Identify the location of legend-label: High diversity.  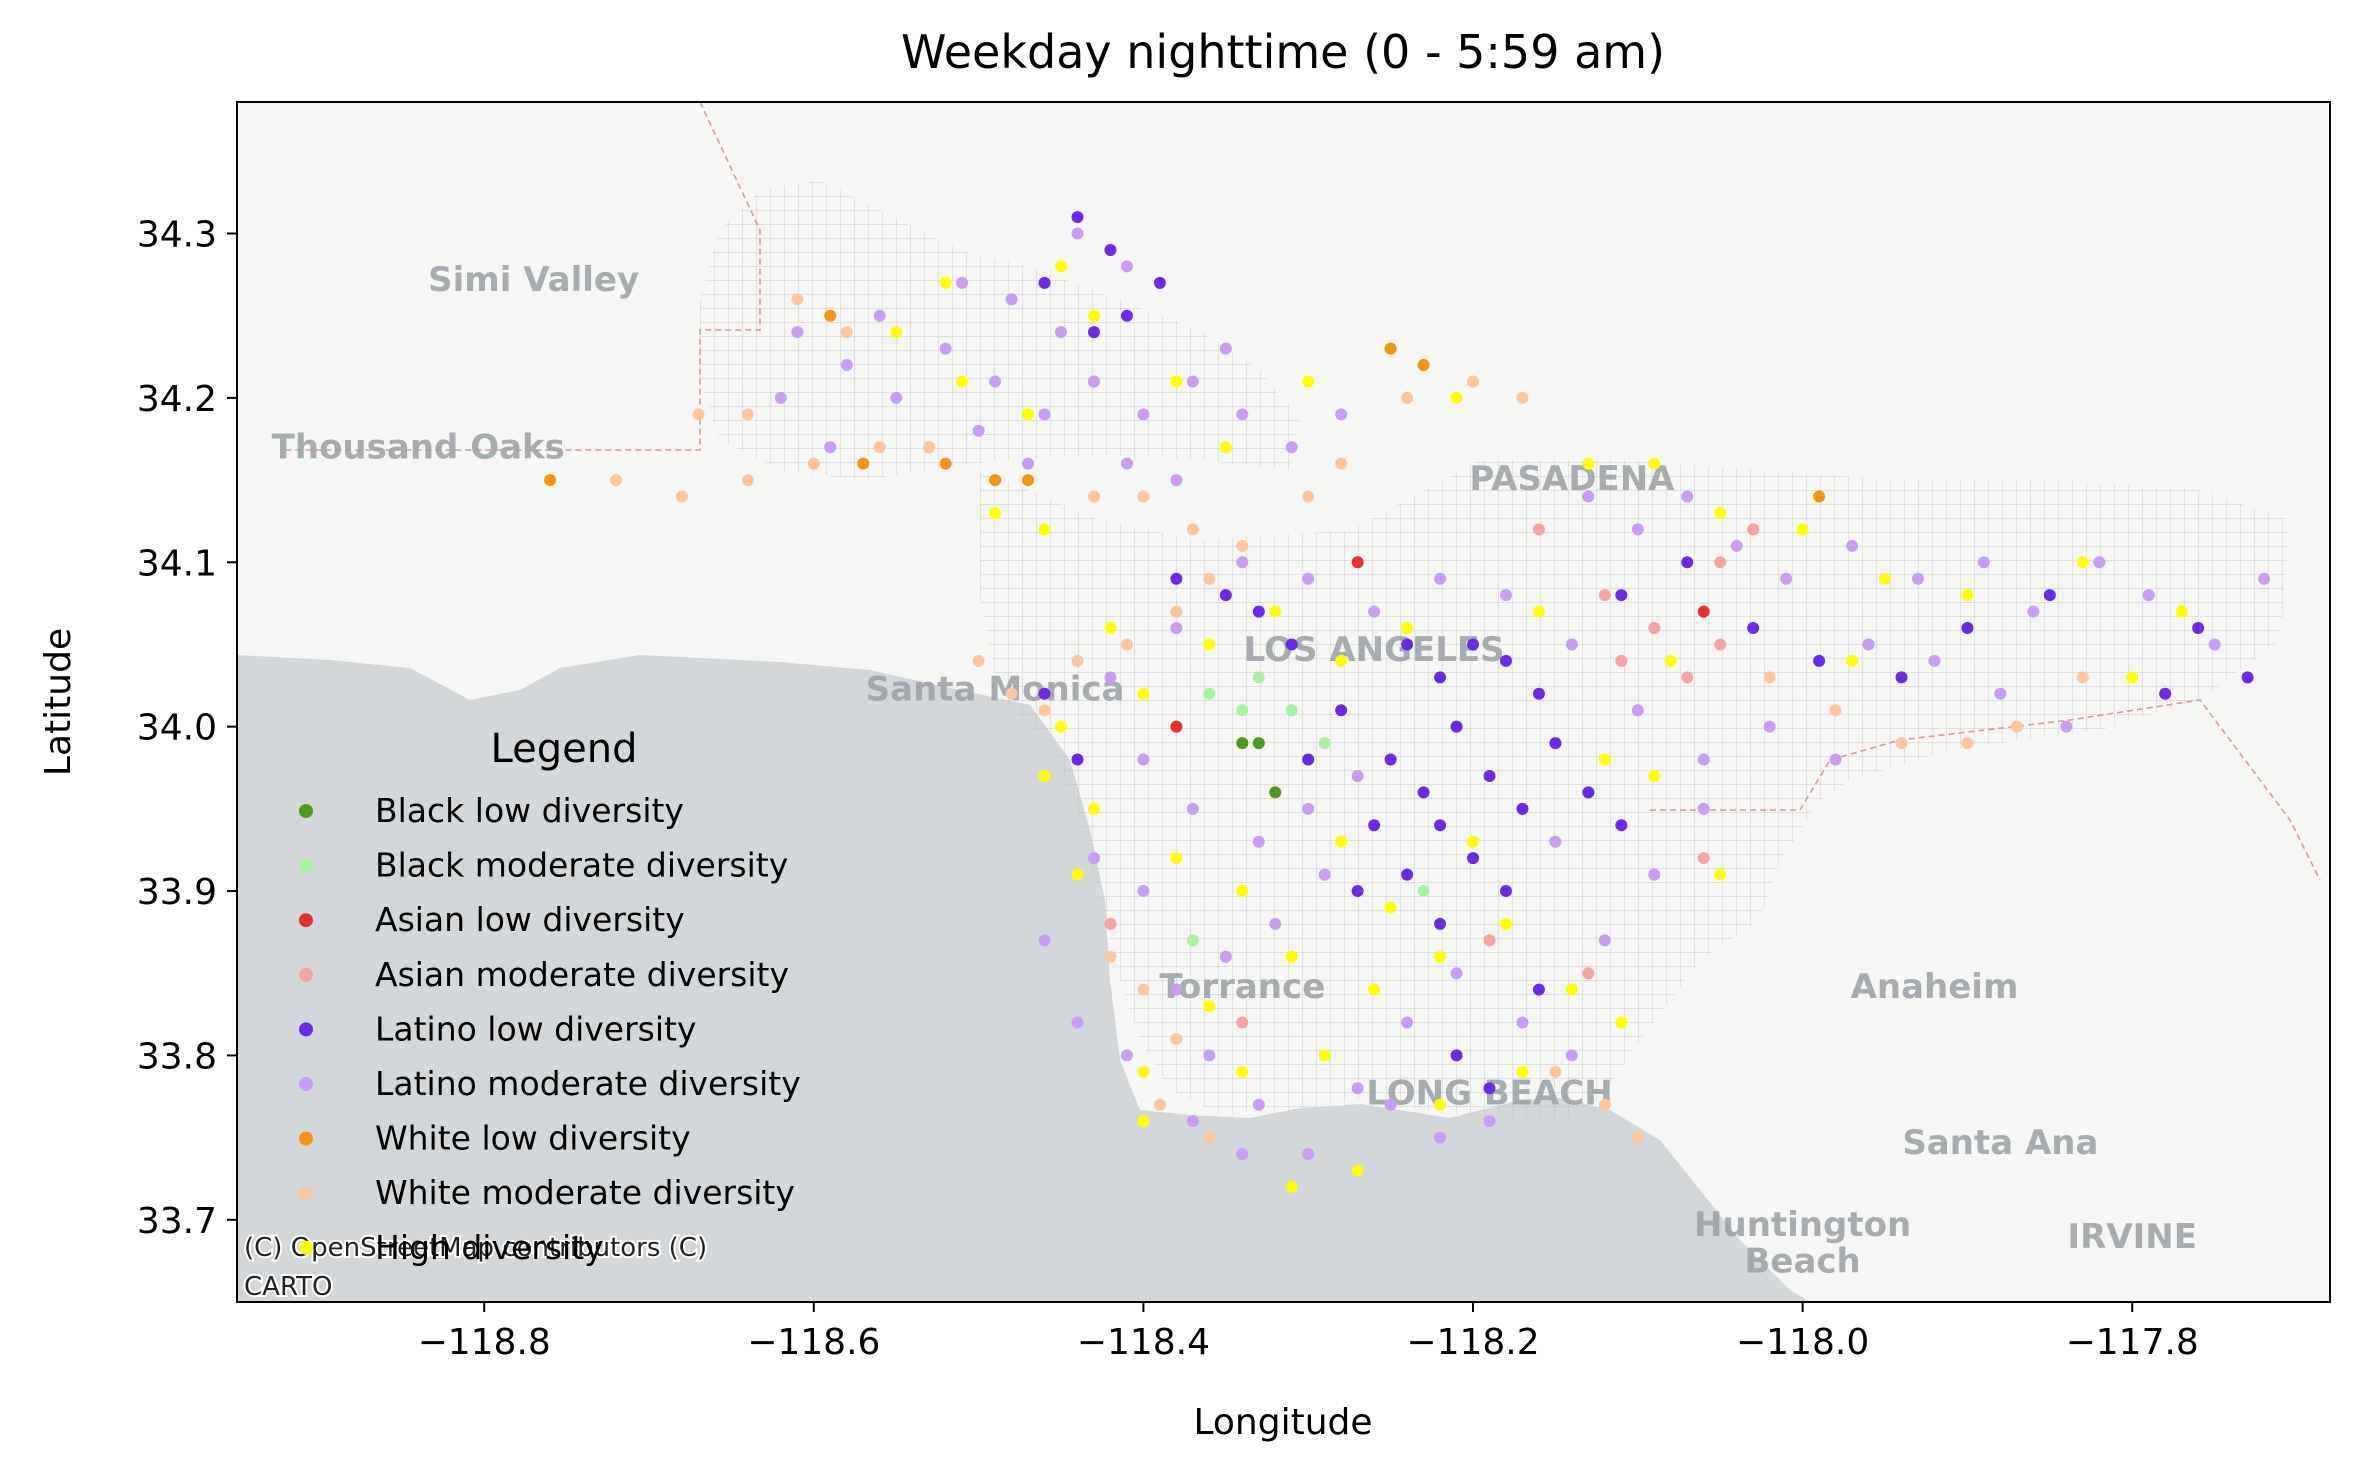
(489, 1247).